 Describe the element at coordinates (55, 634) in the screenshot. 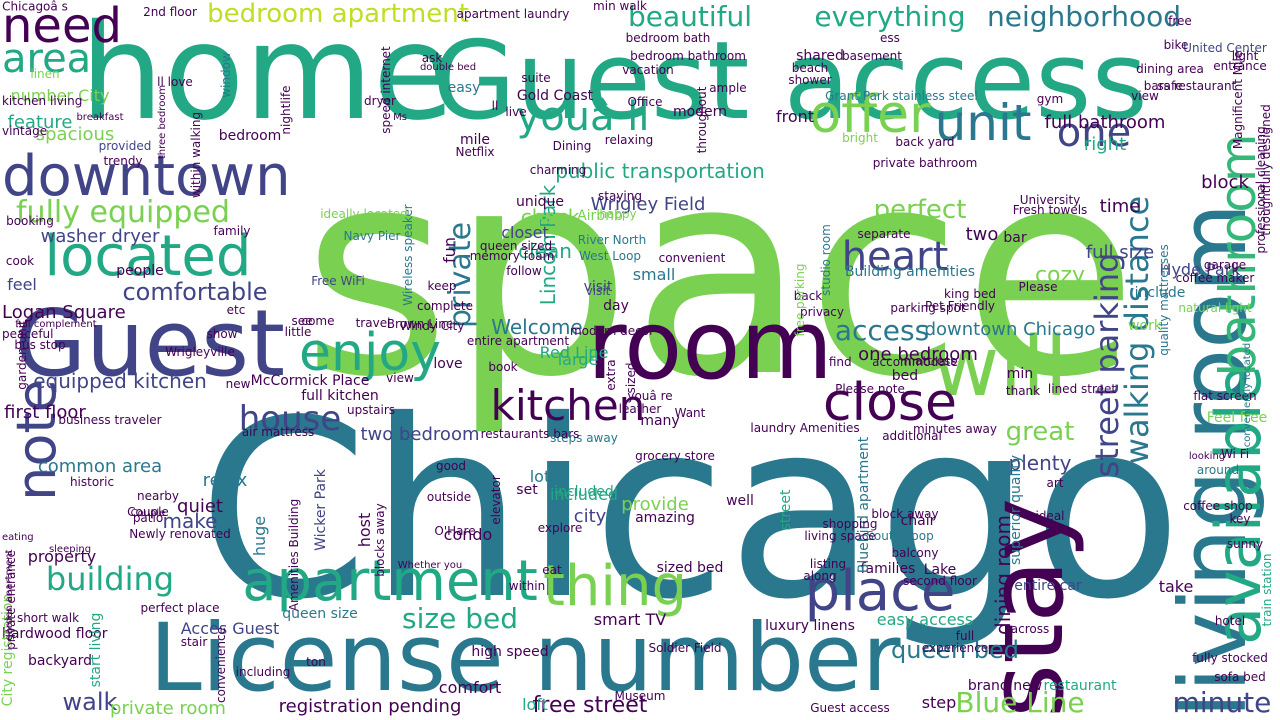

I see `word-hardwood-floor: hardwood floor` at that location.